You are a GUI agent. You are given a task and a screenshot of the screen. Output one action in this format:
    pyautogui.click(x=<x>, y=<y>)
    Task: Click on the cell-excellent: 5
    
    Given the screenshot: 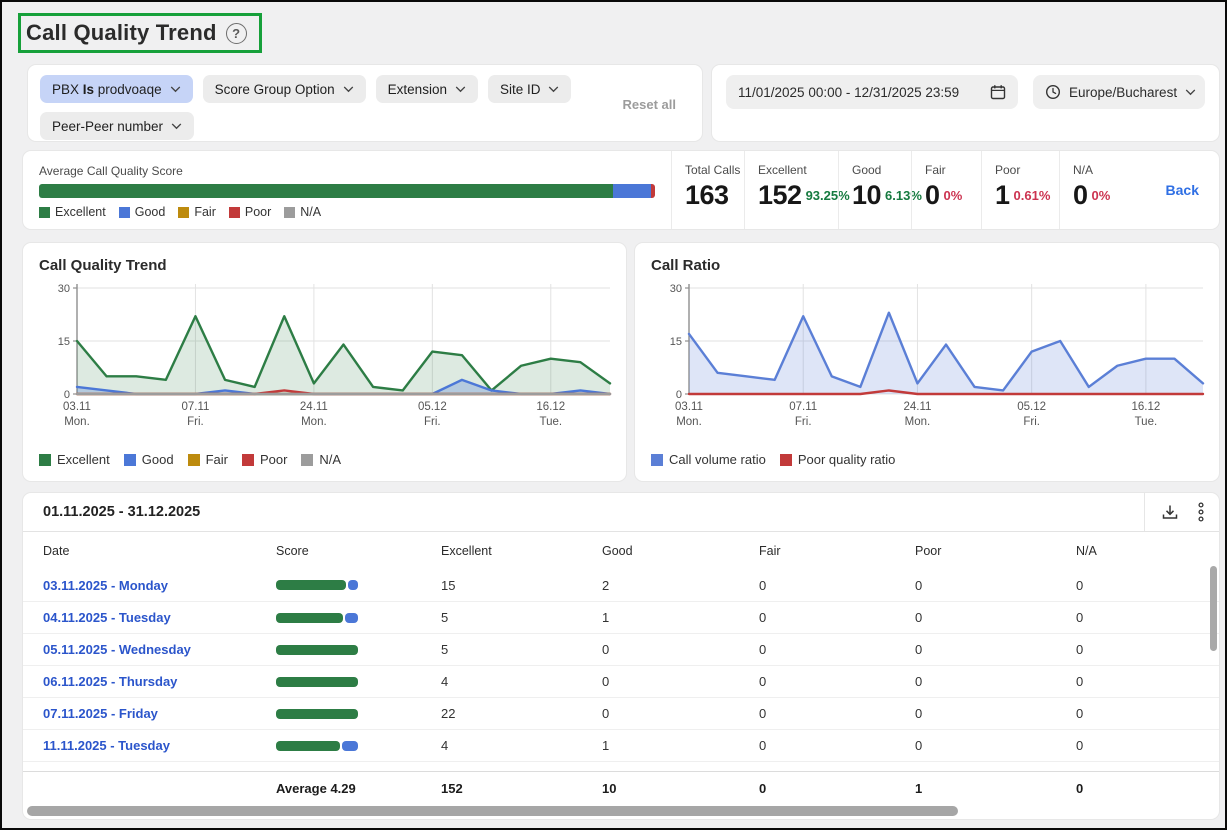 What is the action you would take?
    pyautogui.click(x=445, y=617)
    